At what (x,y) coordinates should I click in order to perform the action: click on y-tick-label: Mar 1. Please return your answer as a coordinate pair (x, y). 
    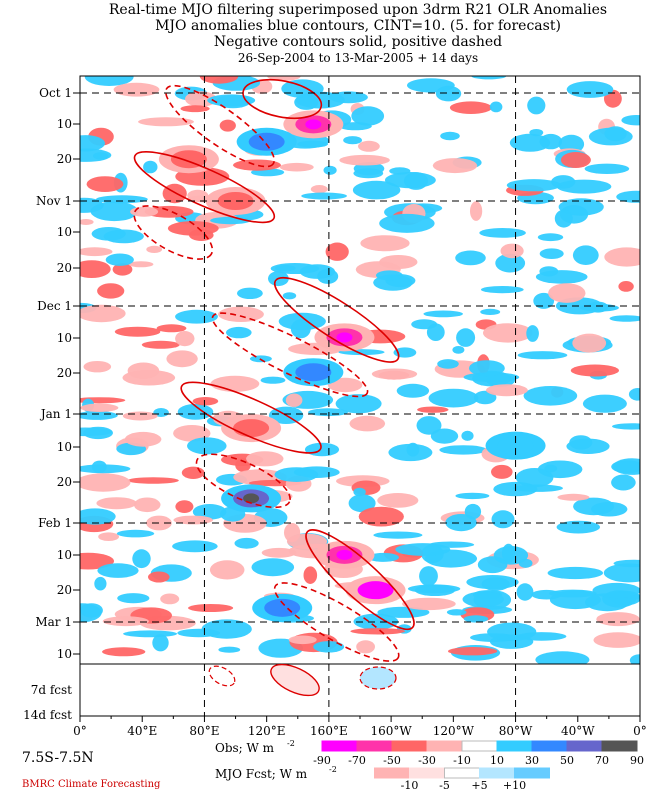
    Looking at the image, I should click on (53, 622).